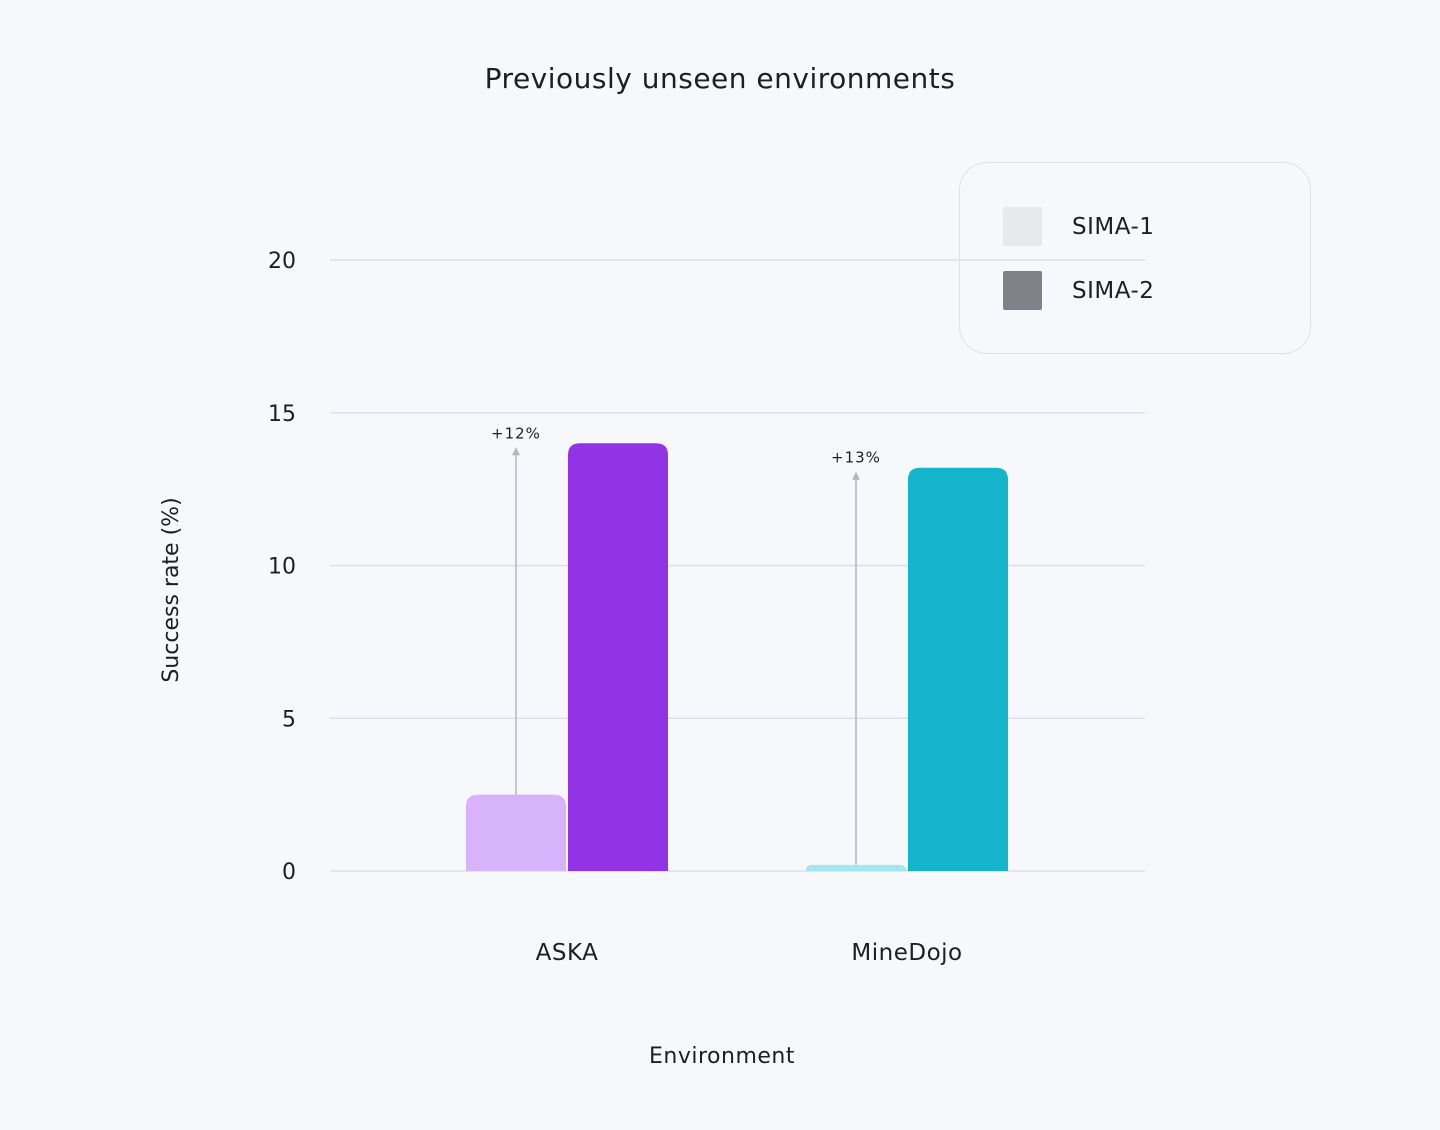  What do you see at coordinates (722, 1056) in the screenshot?
I see `x-axis-label: Environment` at bounding box center [722, 1056].